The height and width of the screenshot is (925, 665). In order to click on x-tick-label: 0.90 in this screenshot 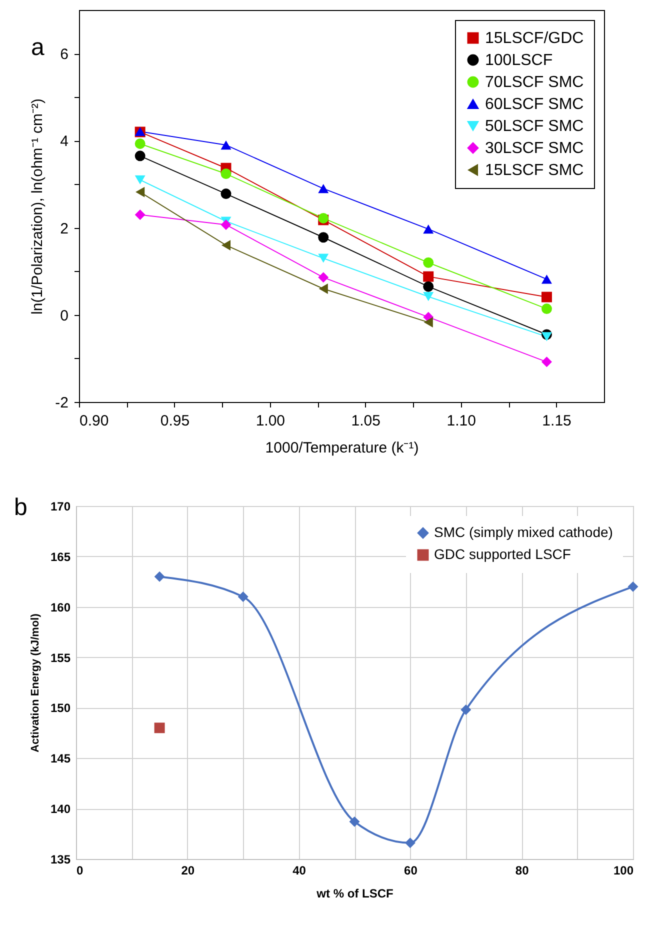, I will do `click(94, 421)`.